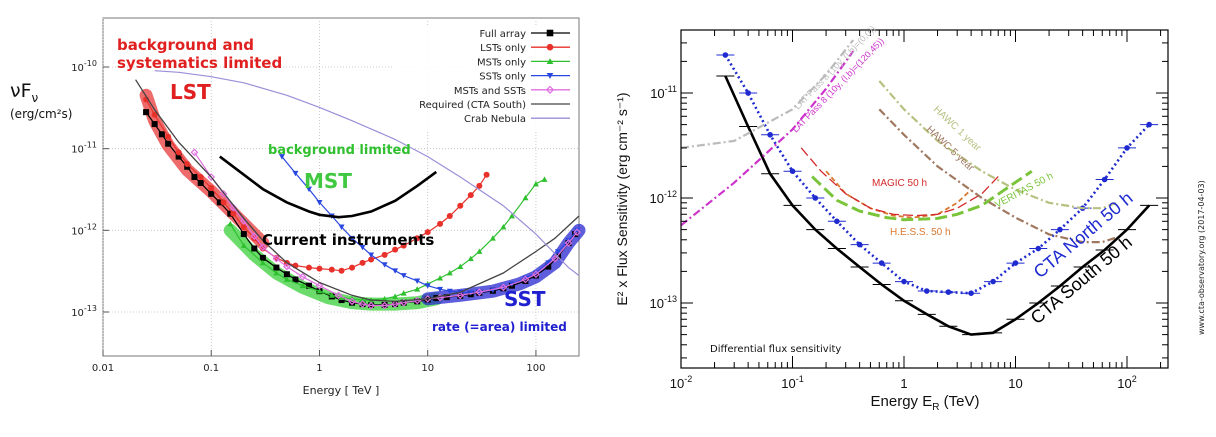  I want to click on left-y-tick-exp: -10, so click(90, 63).